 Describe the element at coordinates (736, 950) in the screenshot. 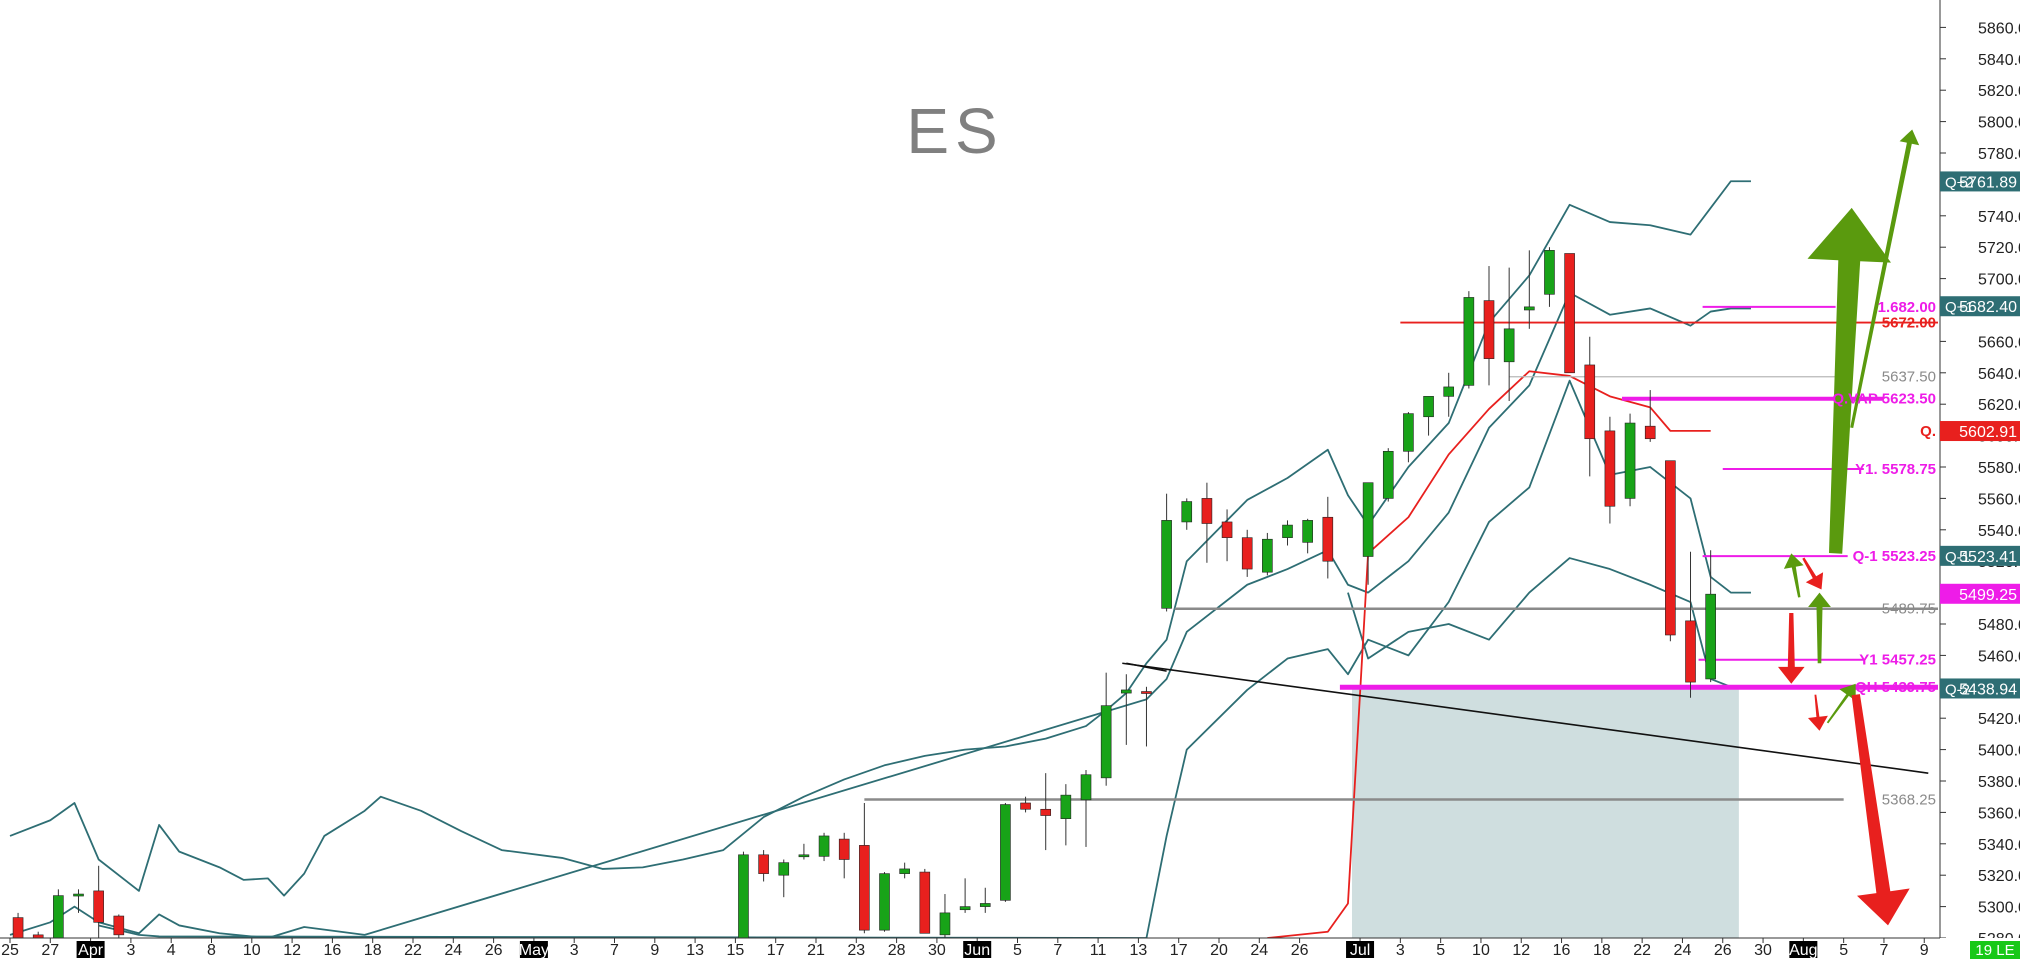

I see `x-tick-label: 15` at that location.